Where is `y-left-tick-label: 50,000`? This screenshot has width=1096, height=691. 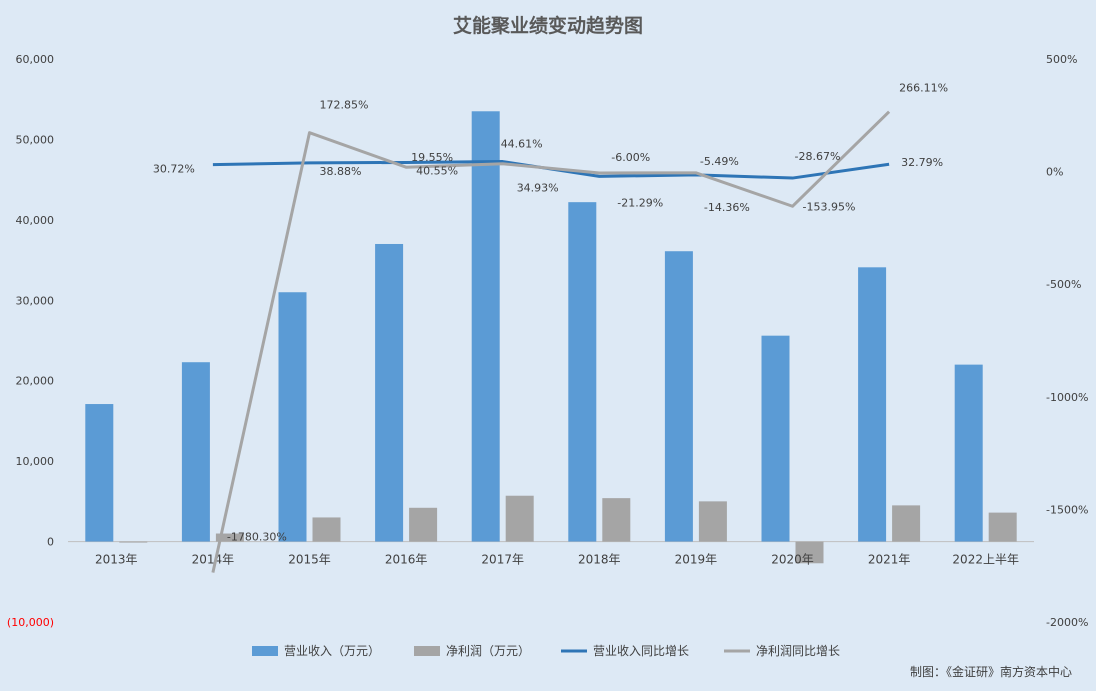
y-left-tick-label: 50,000 is located at coordinates (35, 139).